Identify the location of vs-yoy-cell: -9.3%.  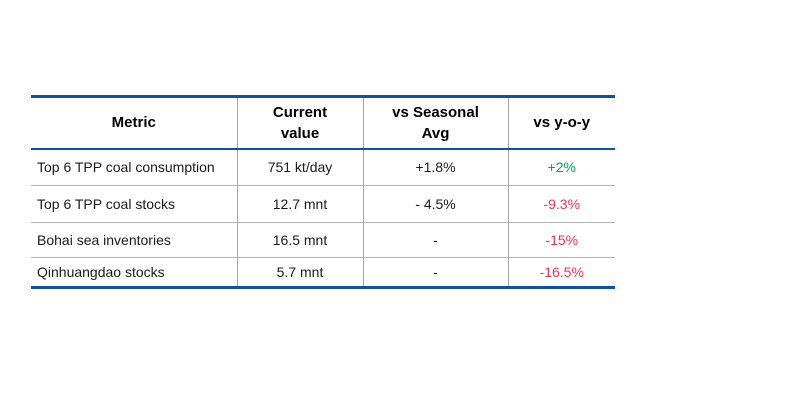
(561, 204).